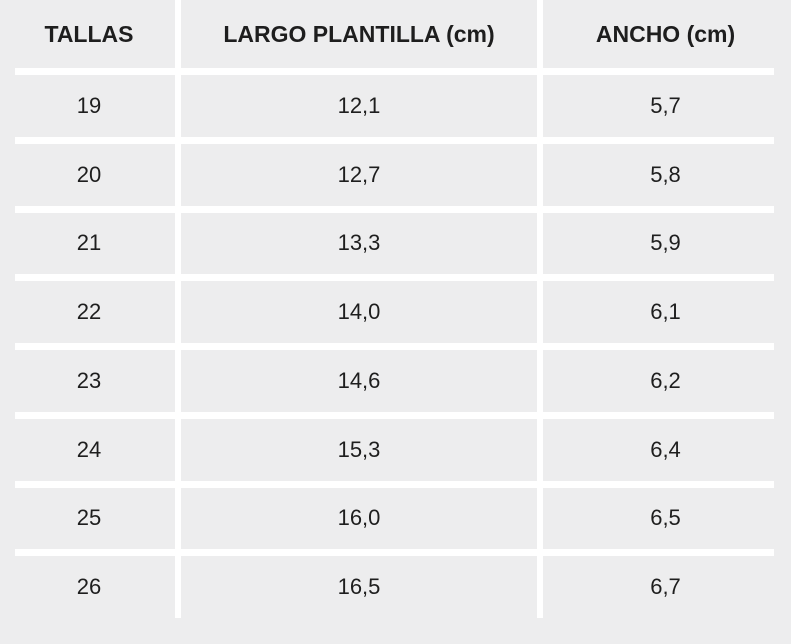  What do you see at coordinates (89, 243) in the screenshot?
I see `cell-talla: 21` at bounding box center [89, 243].